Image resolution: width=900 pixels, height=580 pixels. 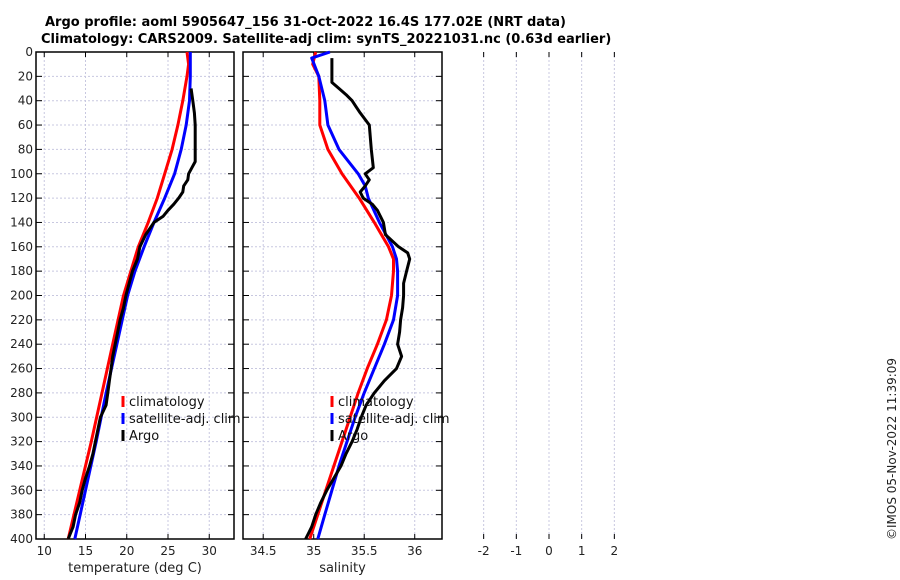 What do you see at coordinates (21, 198) in the screenshot?
I see `y-tick-label: 120` at bounding box center [21, 198].